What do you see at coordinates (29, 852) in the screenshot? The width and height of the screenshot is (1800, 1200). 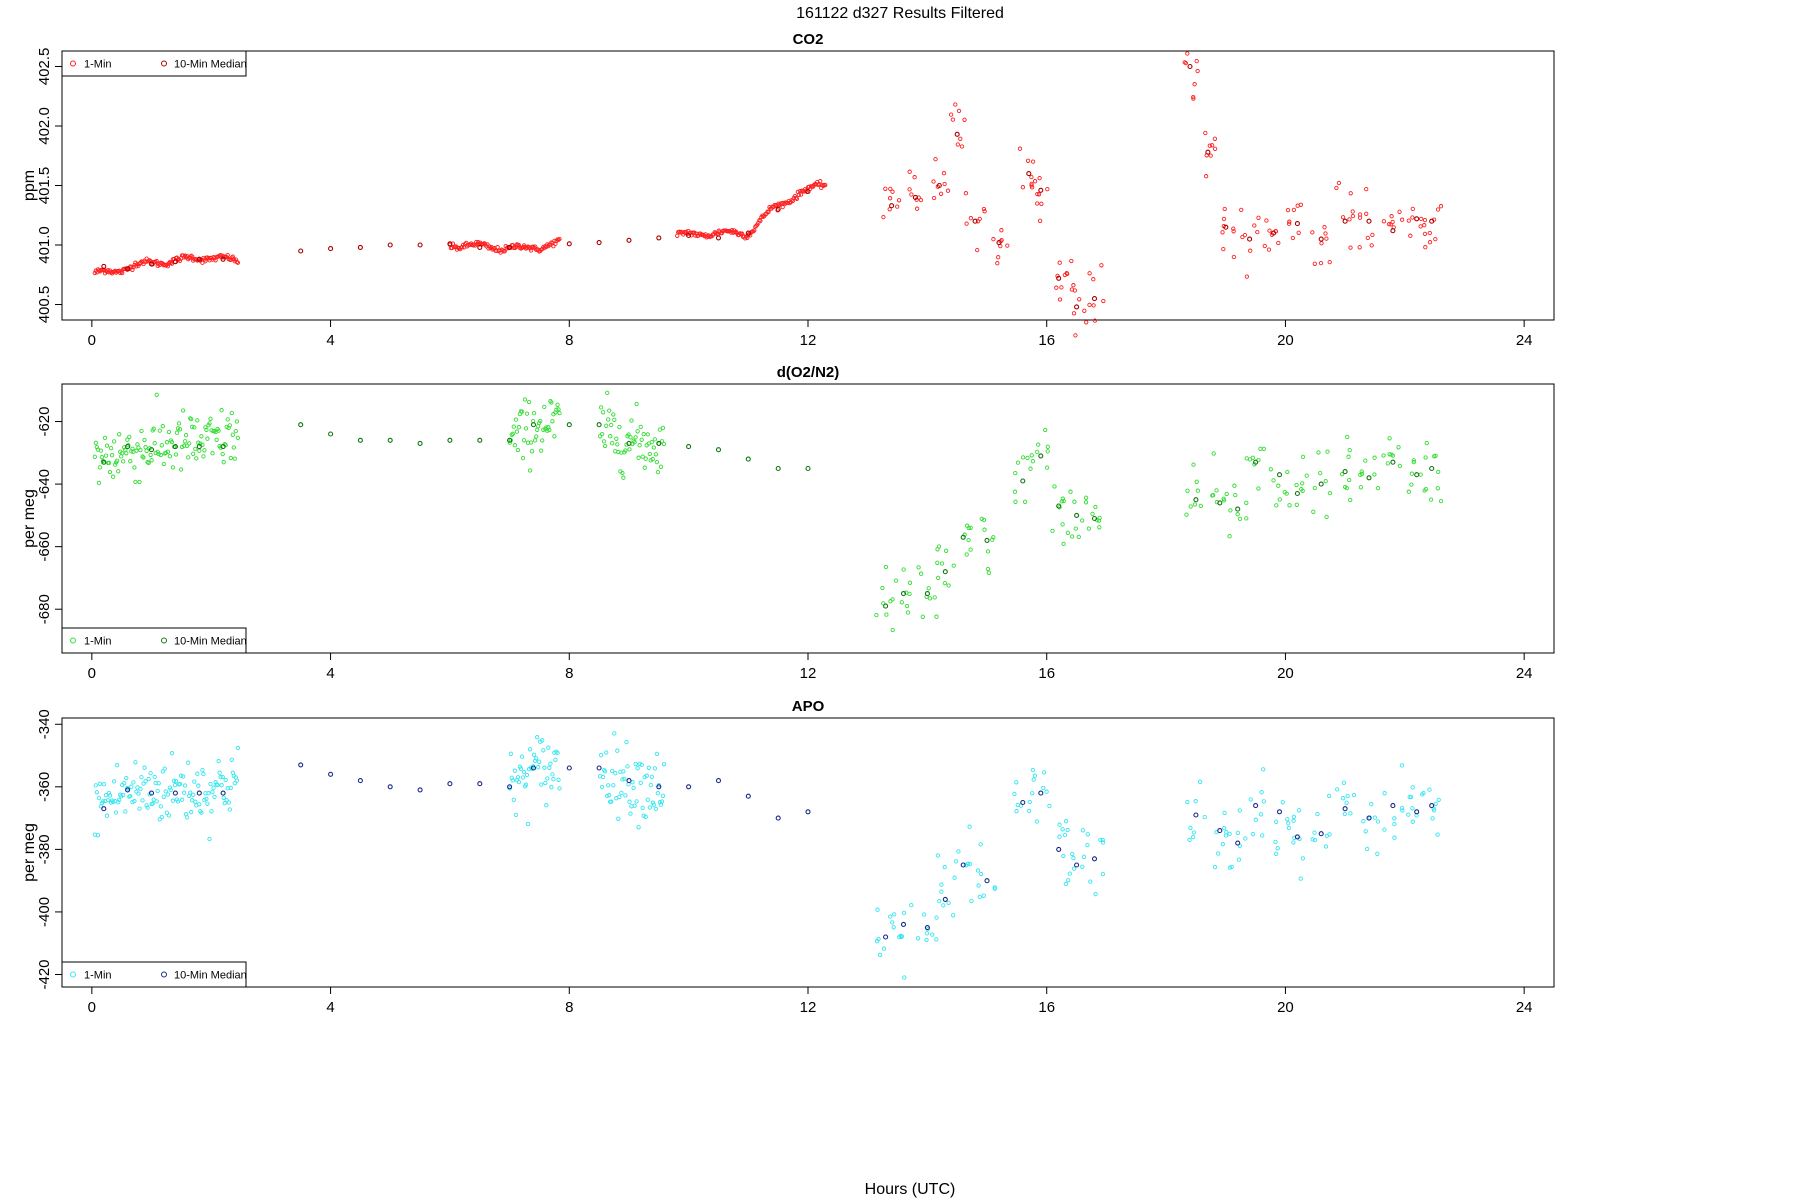 I see `y-axis-label: per meg` at bounding box center [29, 852].